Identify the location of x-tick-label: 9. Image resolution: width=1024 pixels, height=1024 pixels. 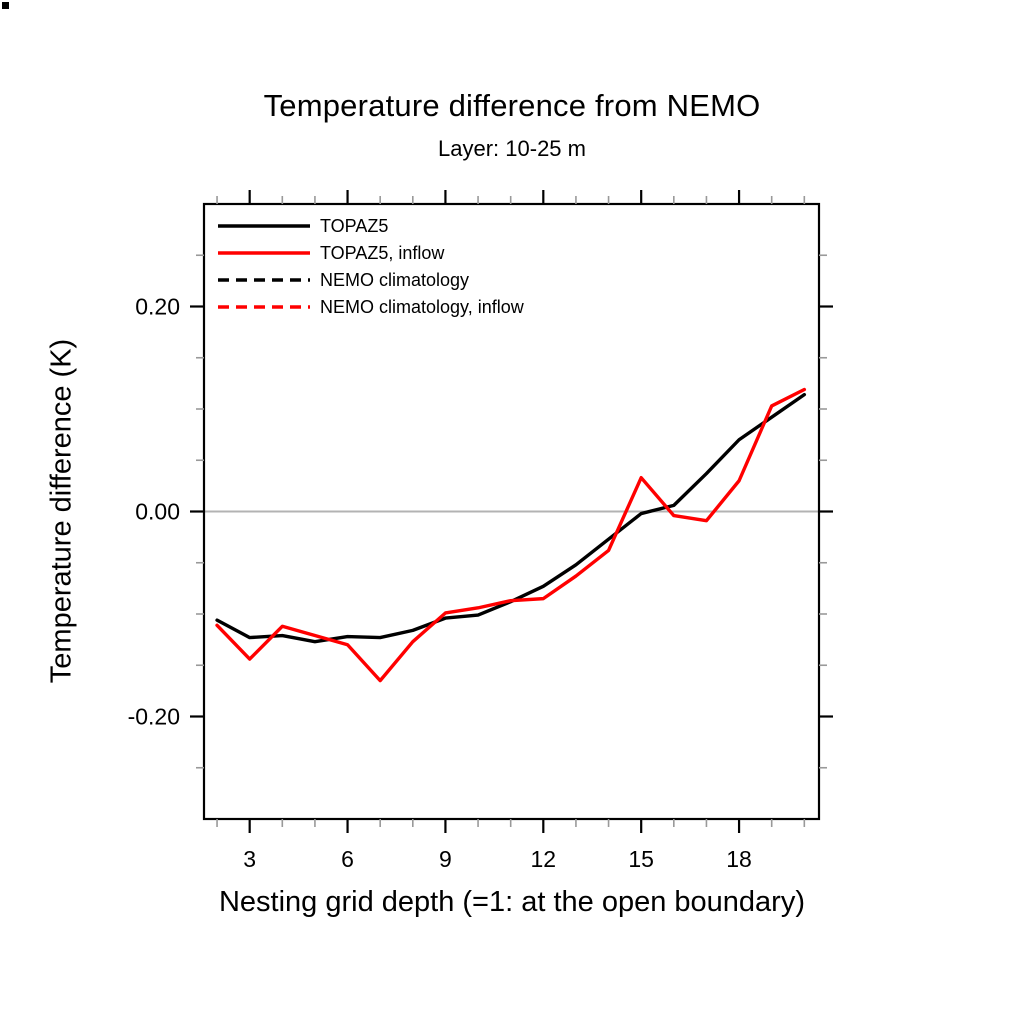
(445, 859).